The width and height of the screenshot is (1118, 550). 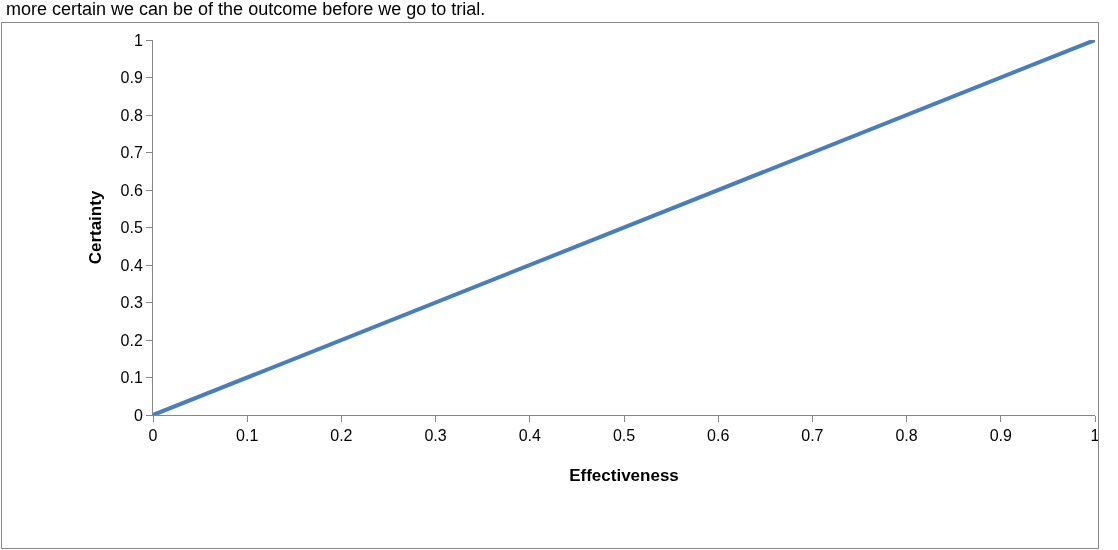 I want to click on y-tick-label: 0.6, so click(x=131, y=190).